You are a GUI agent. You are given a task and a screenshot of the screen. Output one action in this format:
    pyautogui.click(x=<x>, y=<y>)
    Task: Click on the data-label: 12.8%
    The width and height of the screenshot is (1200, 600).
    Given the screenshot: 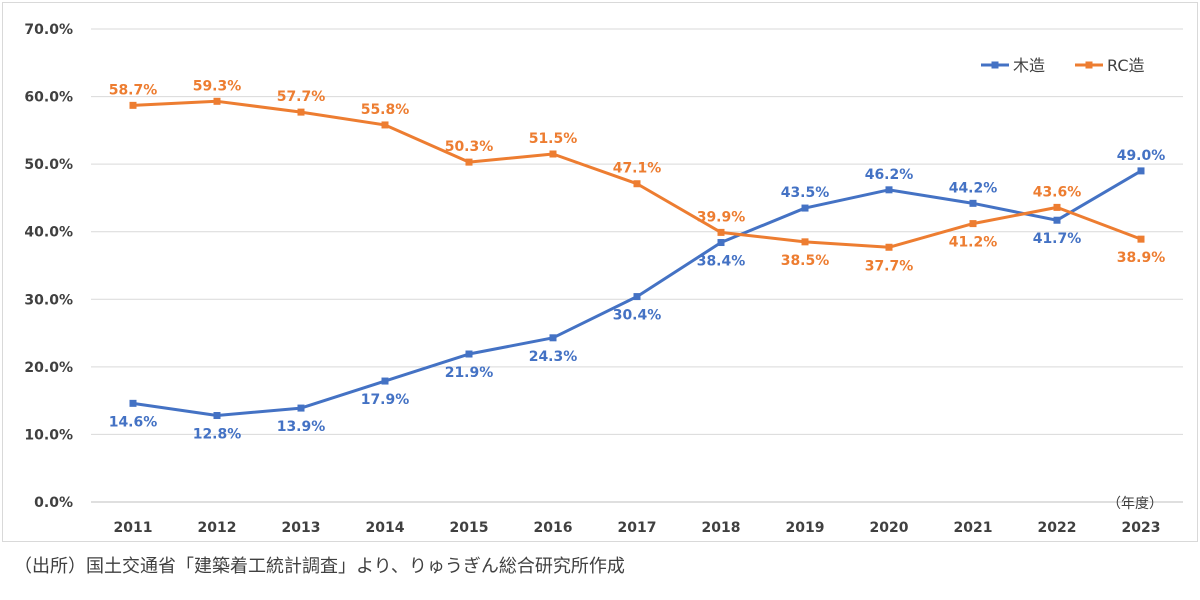 What is the action you would take?
    pyautogui.click(x=217, y=435)
    